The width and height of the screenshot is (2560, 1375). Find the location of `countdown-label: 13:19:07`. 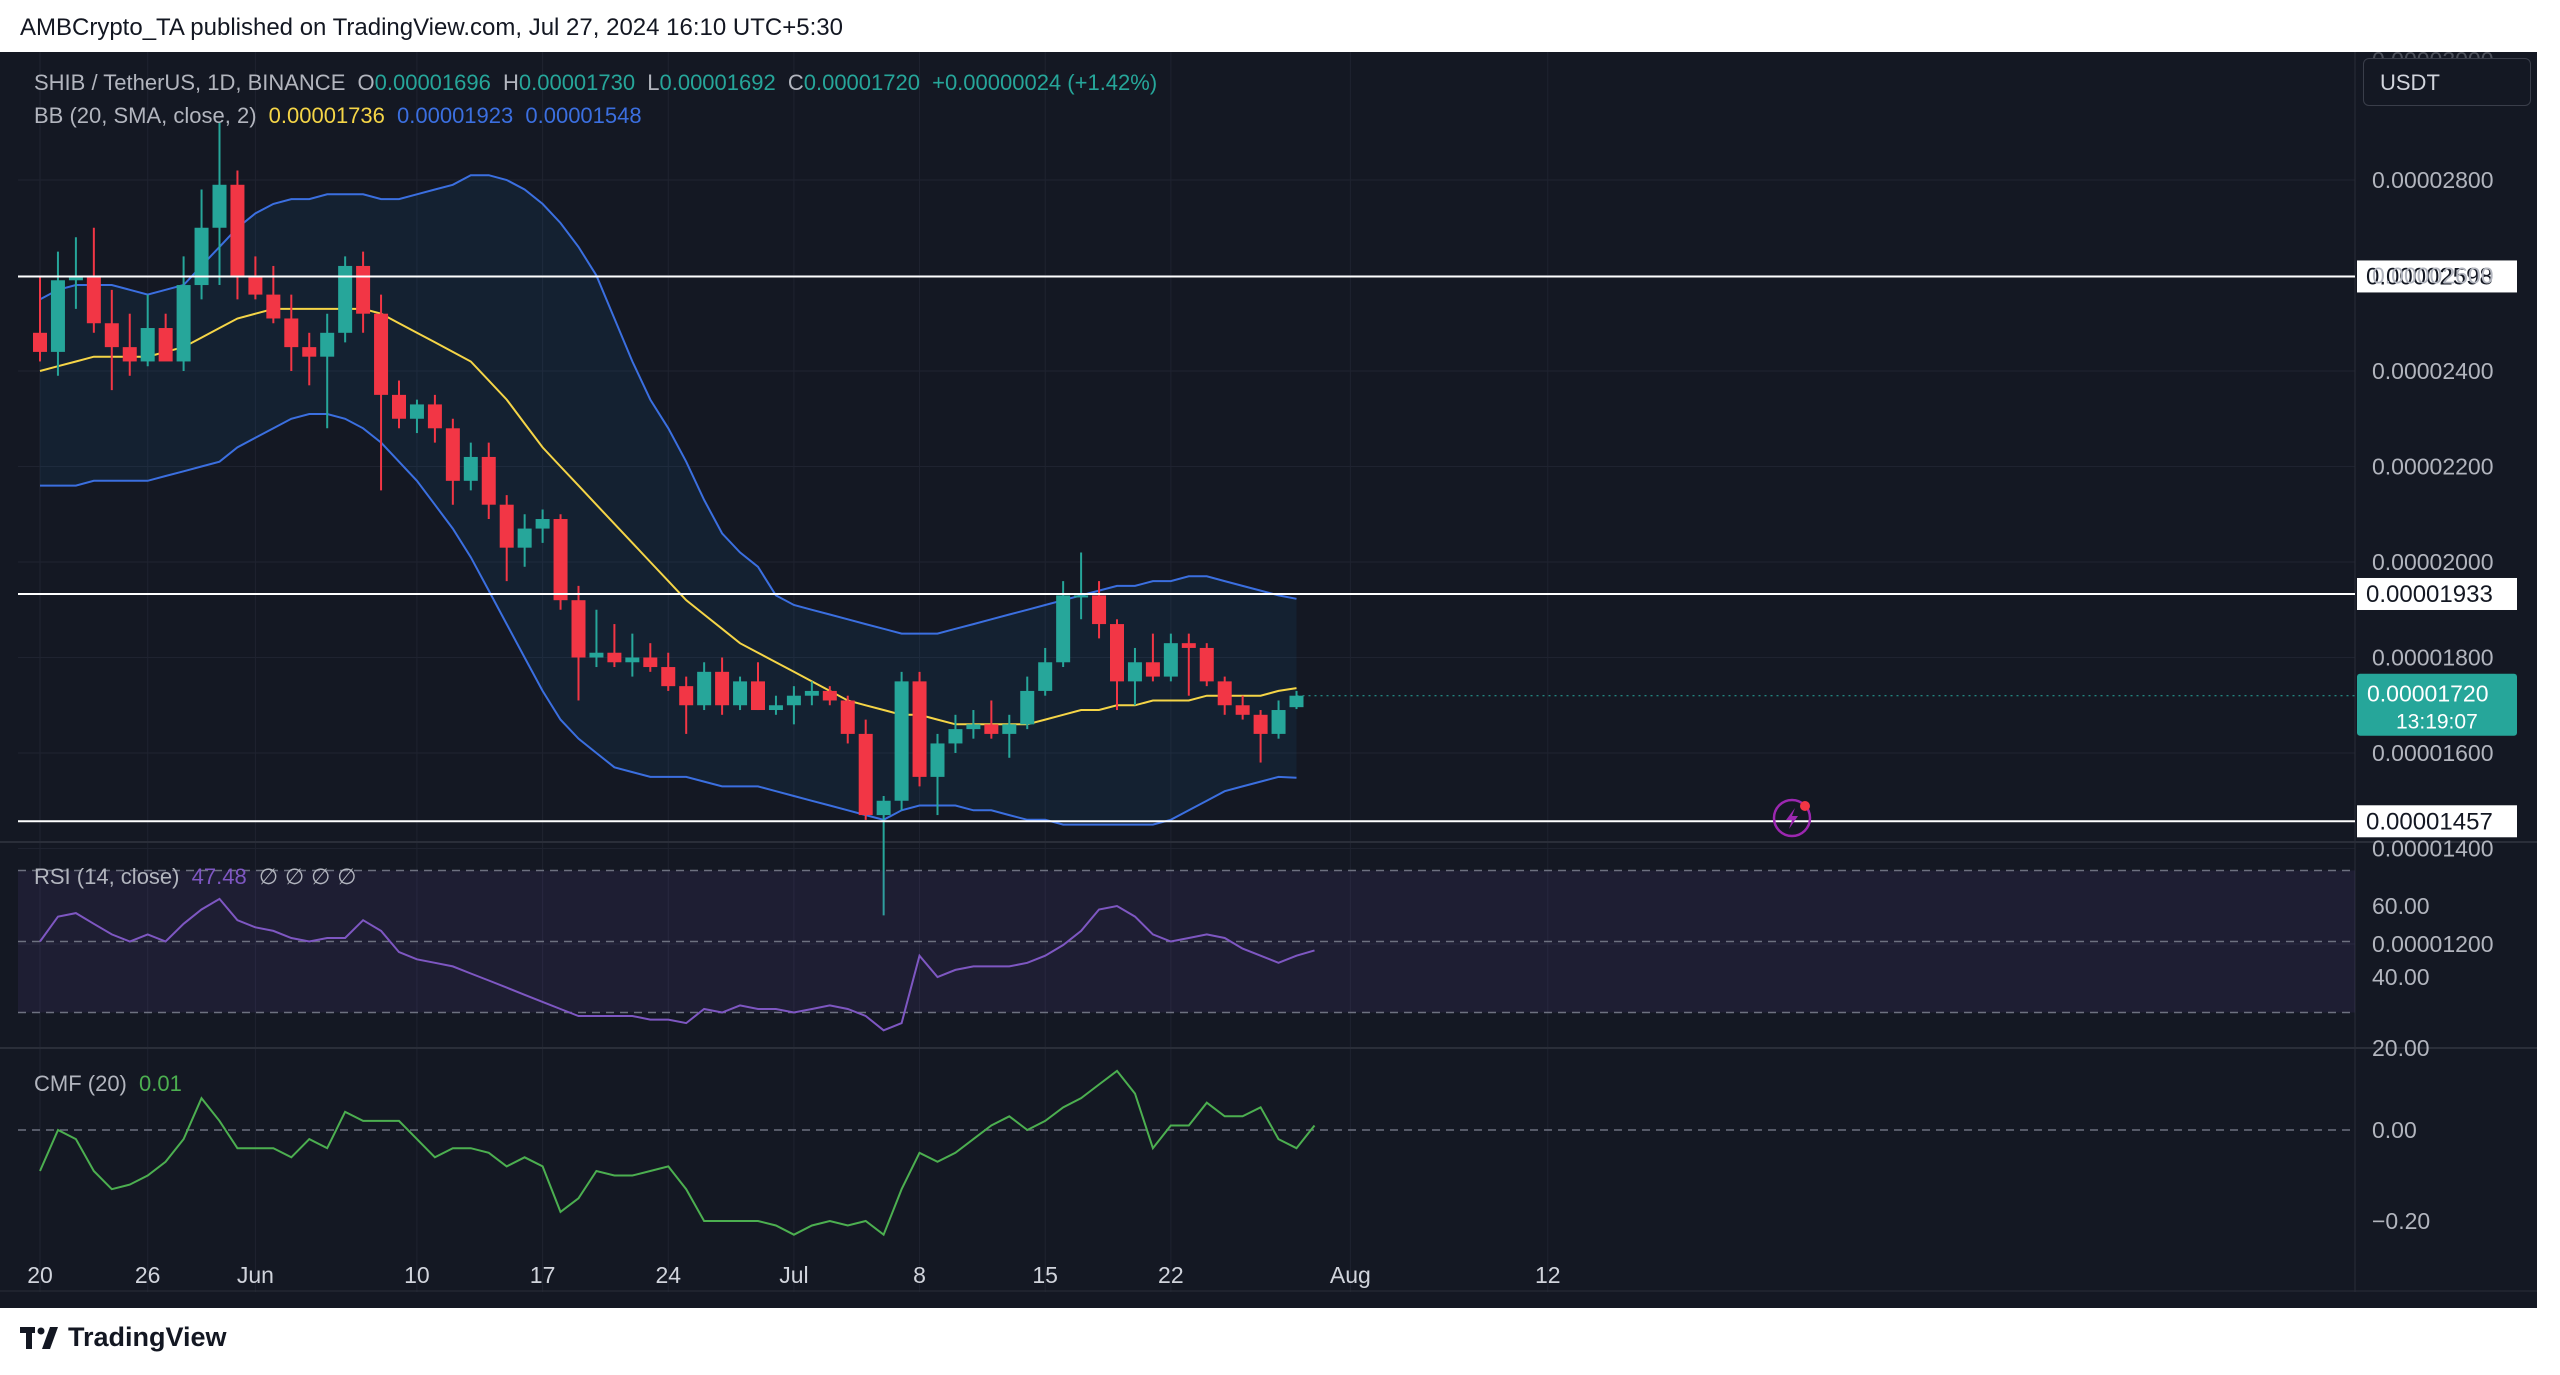

countdown-label: 13:19:07 is located at coordinates (2437, 722).